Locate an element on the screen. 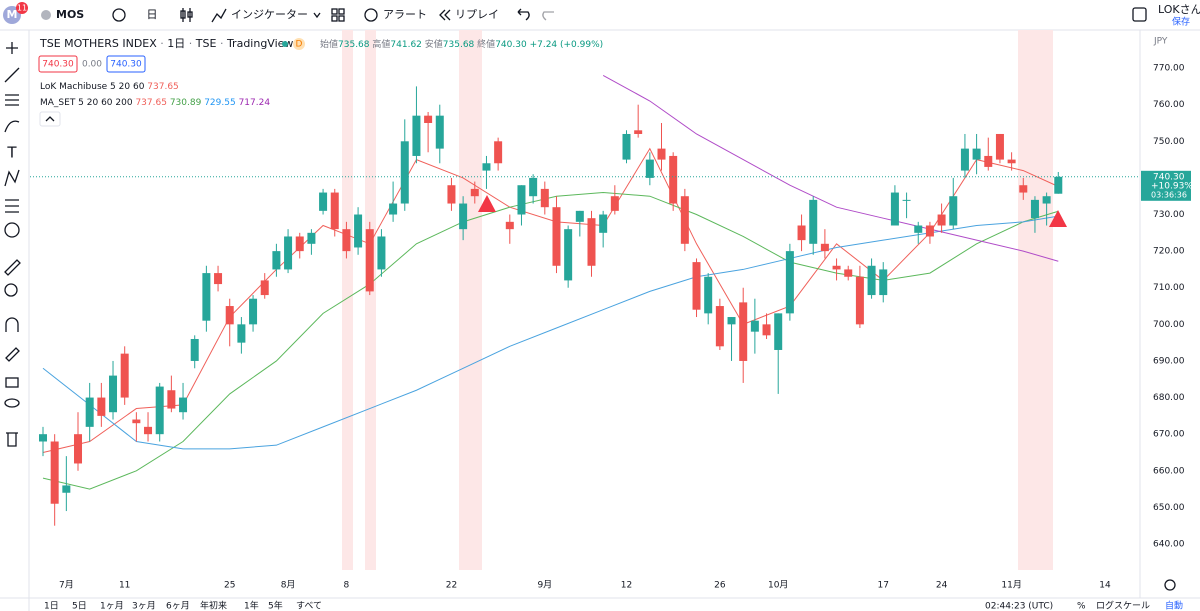 The width and height of the screenshot is (1200, 611). time-tick-label: 14 is located at coordinates (1105, 586).